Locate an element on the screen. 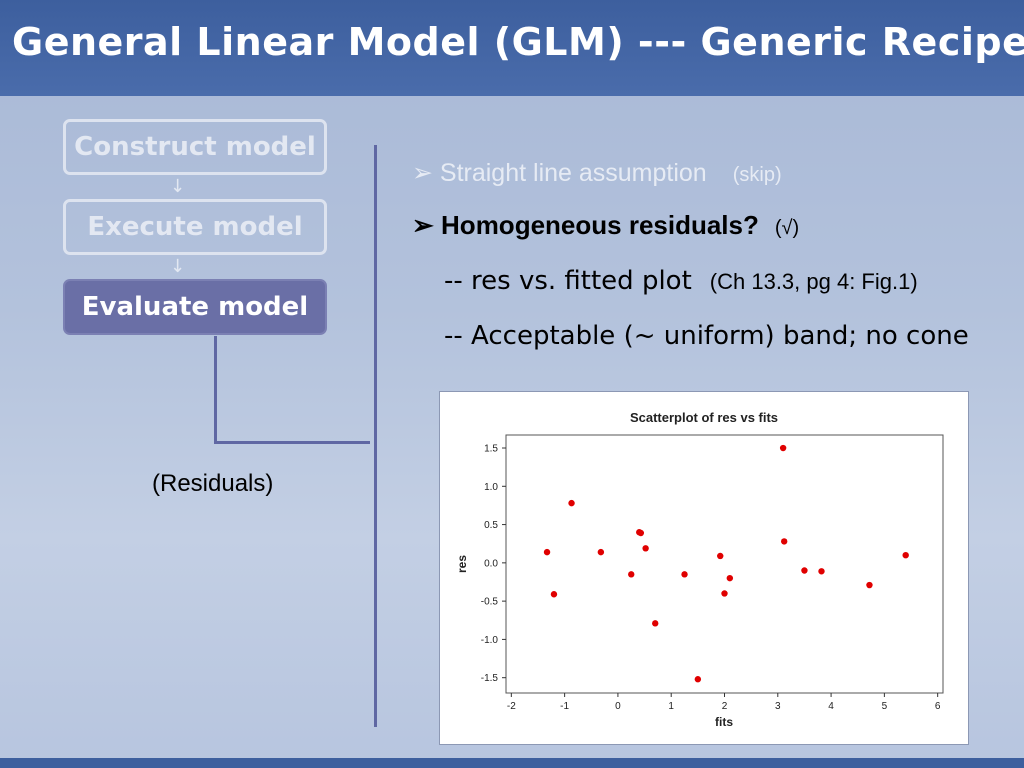  reference-note: (Ch 13.3, pg 4: Fig.1) is located at coordinates (813, 281).